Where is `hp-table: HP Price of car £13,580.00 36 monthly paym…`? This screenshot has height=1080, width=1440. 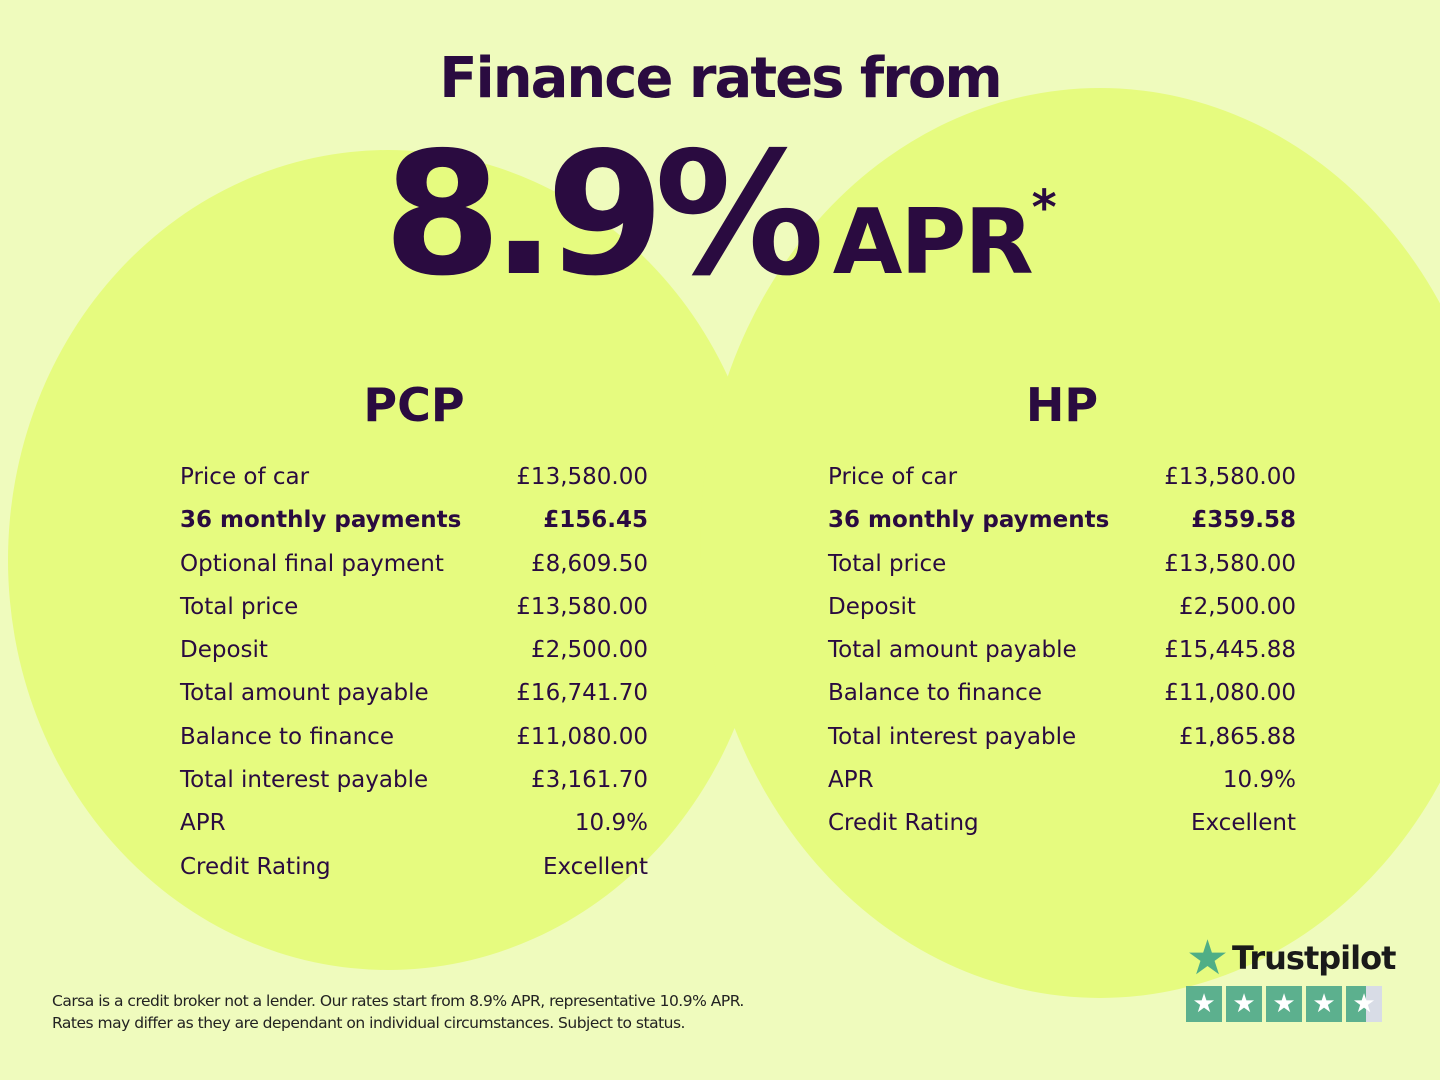
hp-table: HP Price of car £13,580.00 36 monthly paym… is located at coordinates (1062, 616).